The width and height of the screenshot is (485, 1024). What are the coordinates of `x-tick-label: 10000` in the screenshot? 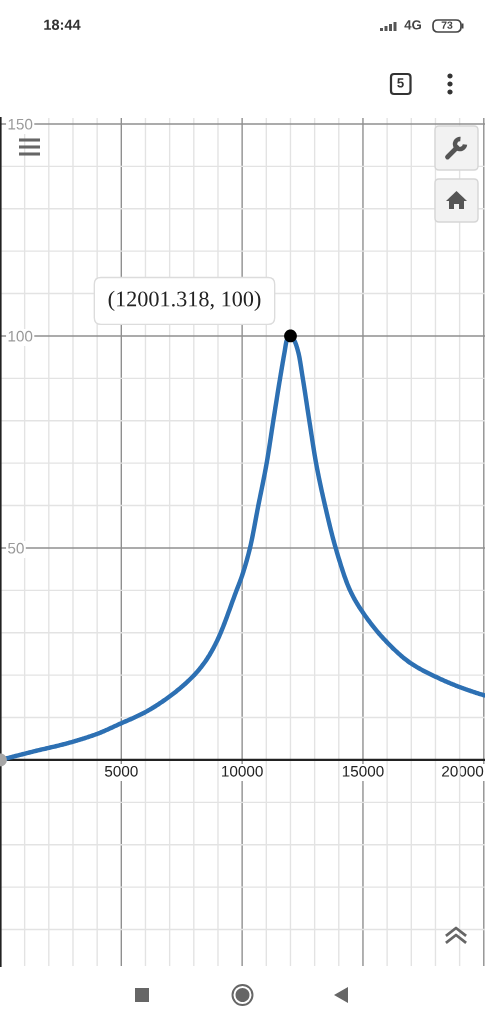 It's located at (242, 771).